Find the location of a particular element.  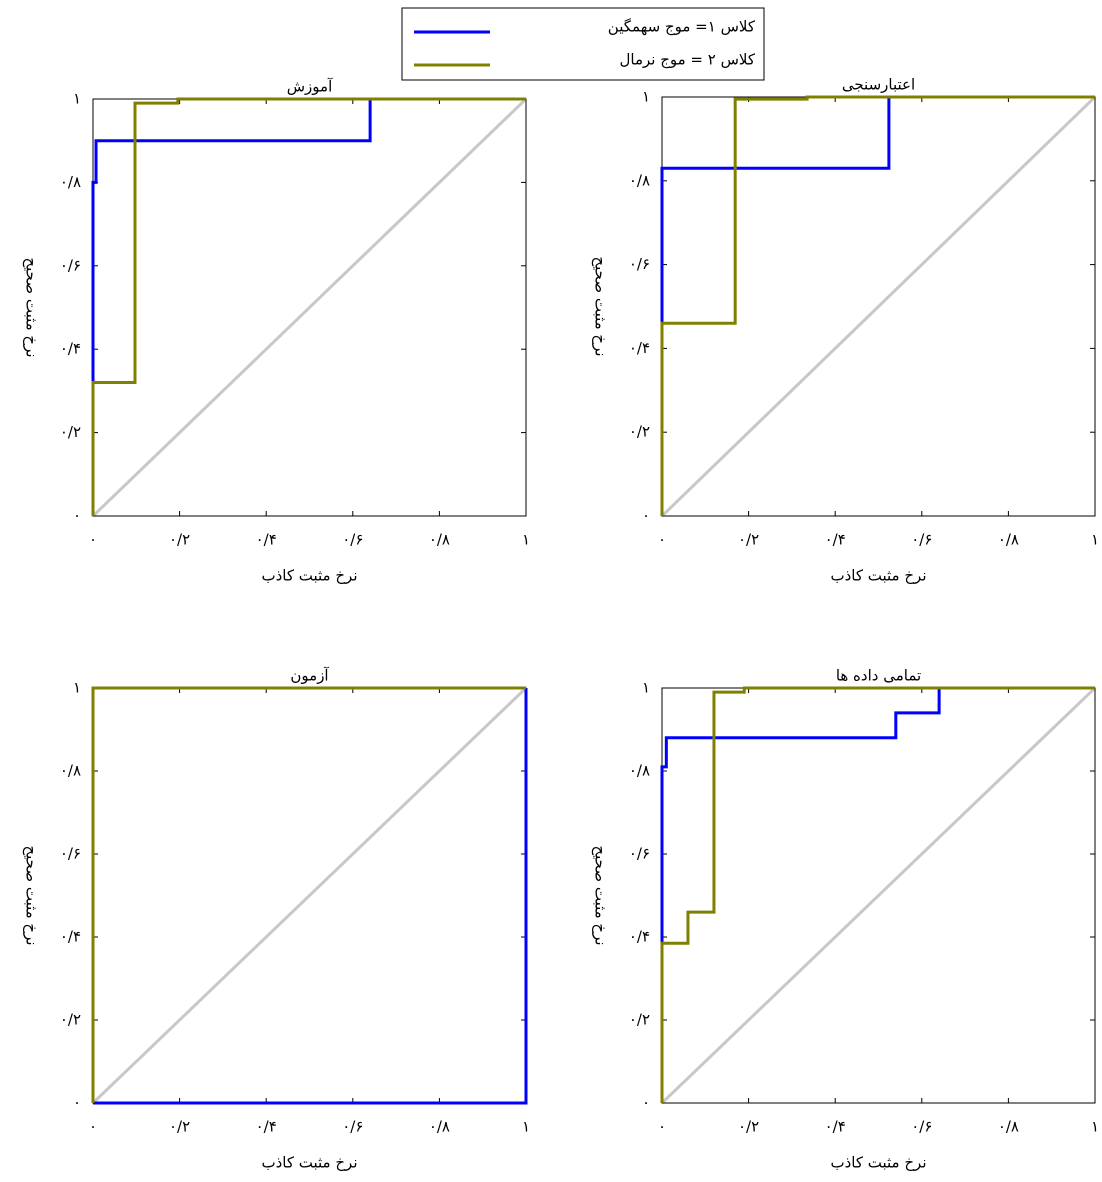

subplot-title: آزمون is located at coordinates (309, 676).